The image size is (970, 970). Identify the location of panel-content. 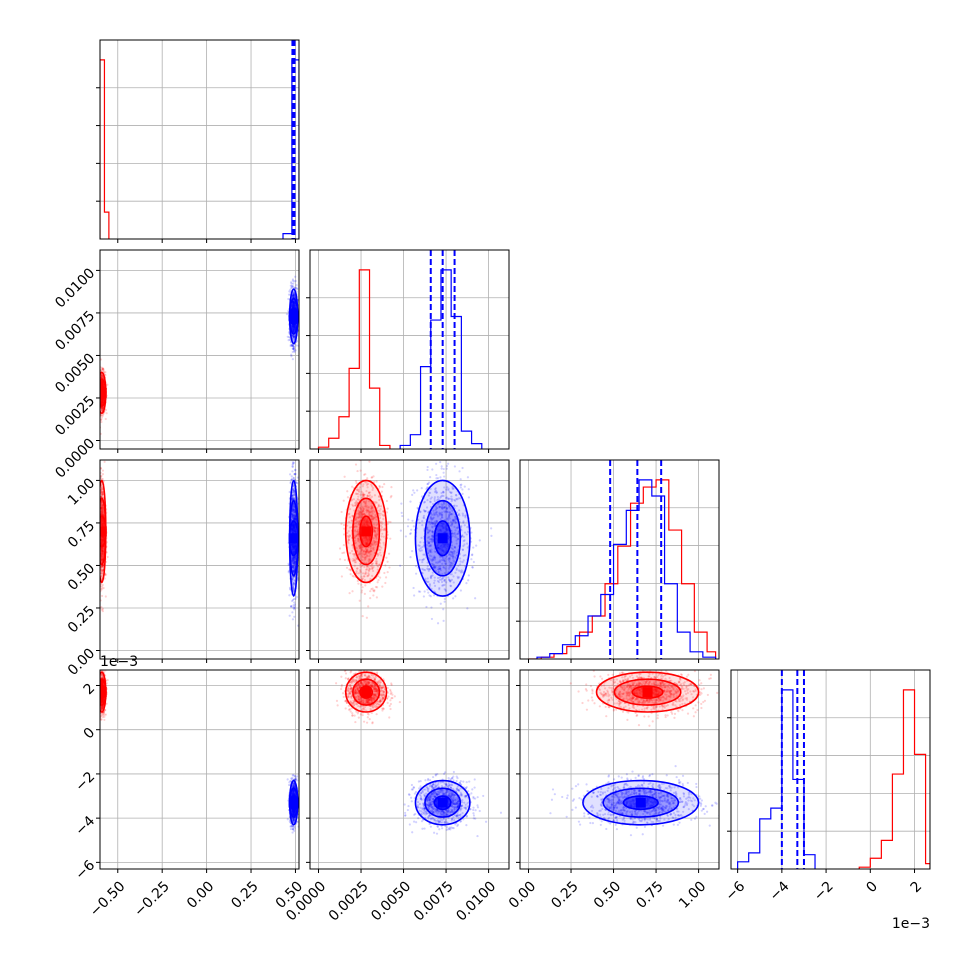
(409, 559).